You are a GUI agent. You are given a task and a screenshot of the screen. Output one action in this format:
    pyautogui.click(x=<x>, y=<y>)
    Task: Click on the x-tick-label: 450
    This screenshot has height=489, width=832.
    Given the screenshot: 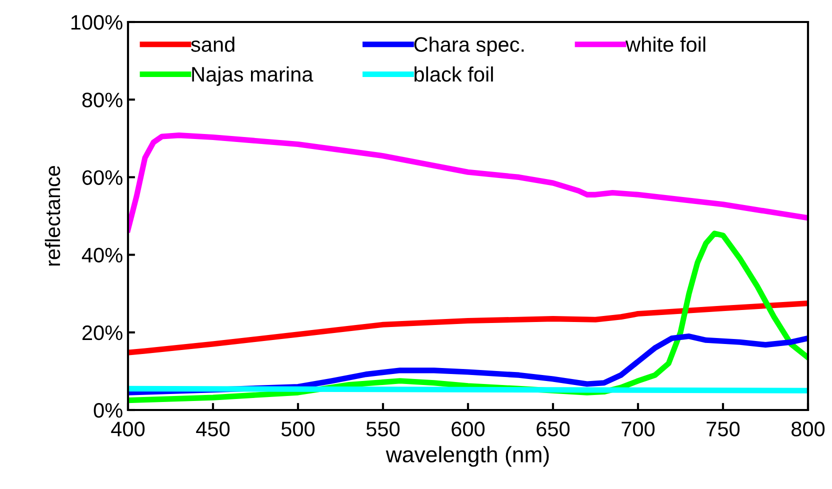 What is the action you would take?
    pyautogui.click(x=213, y=429)
    